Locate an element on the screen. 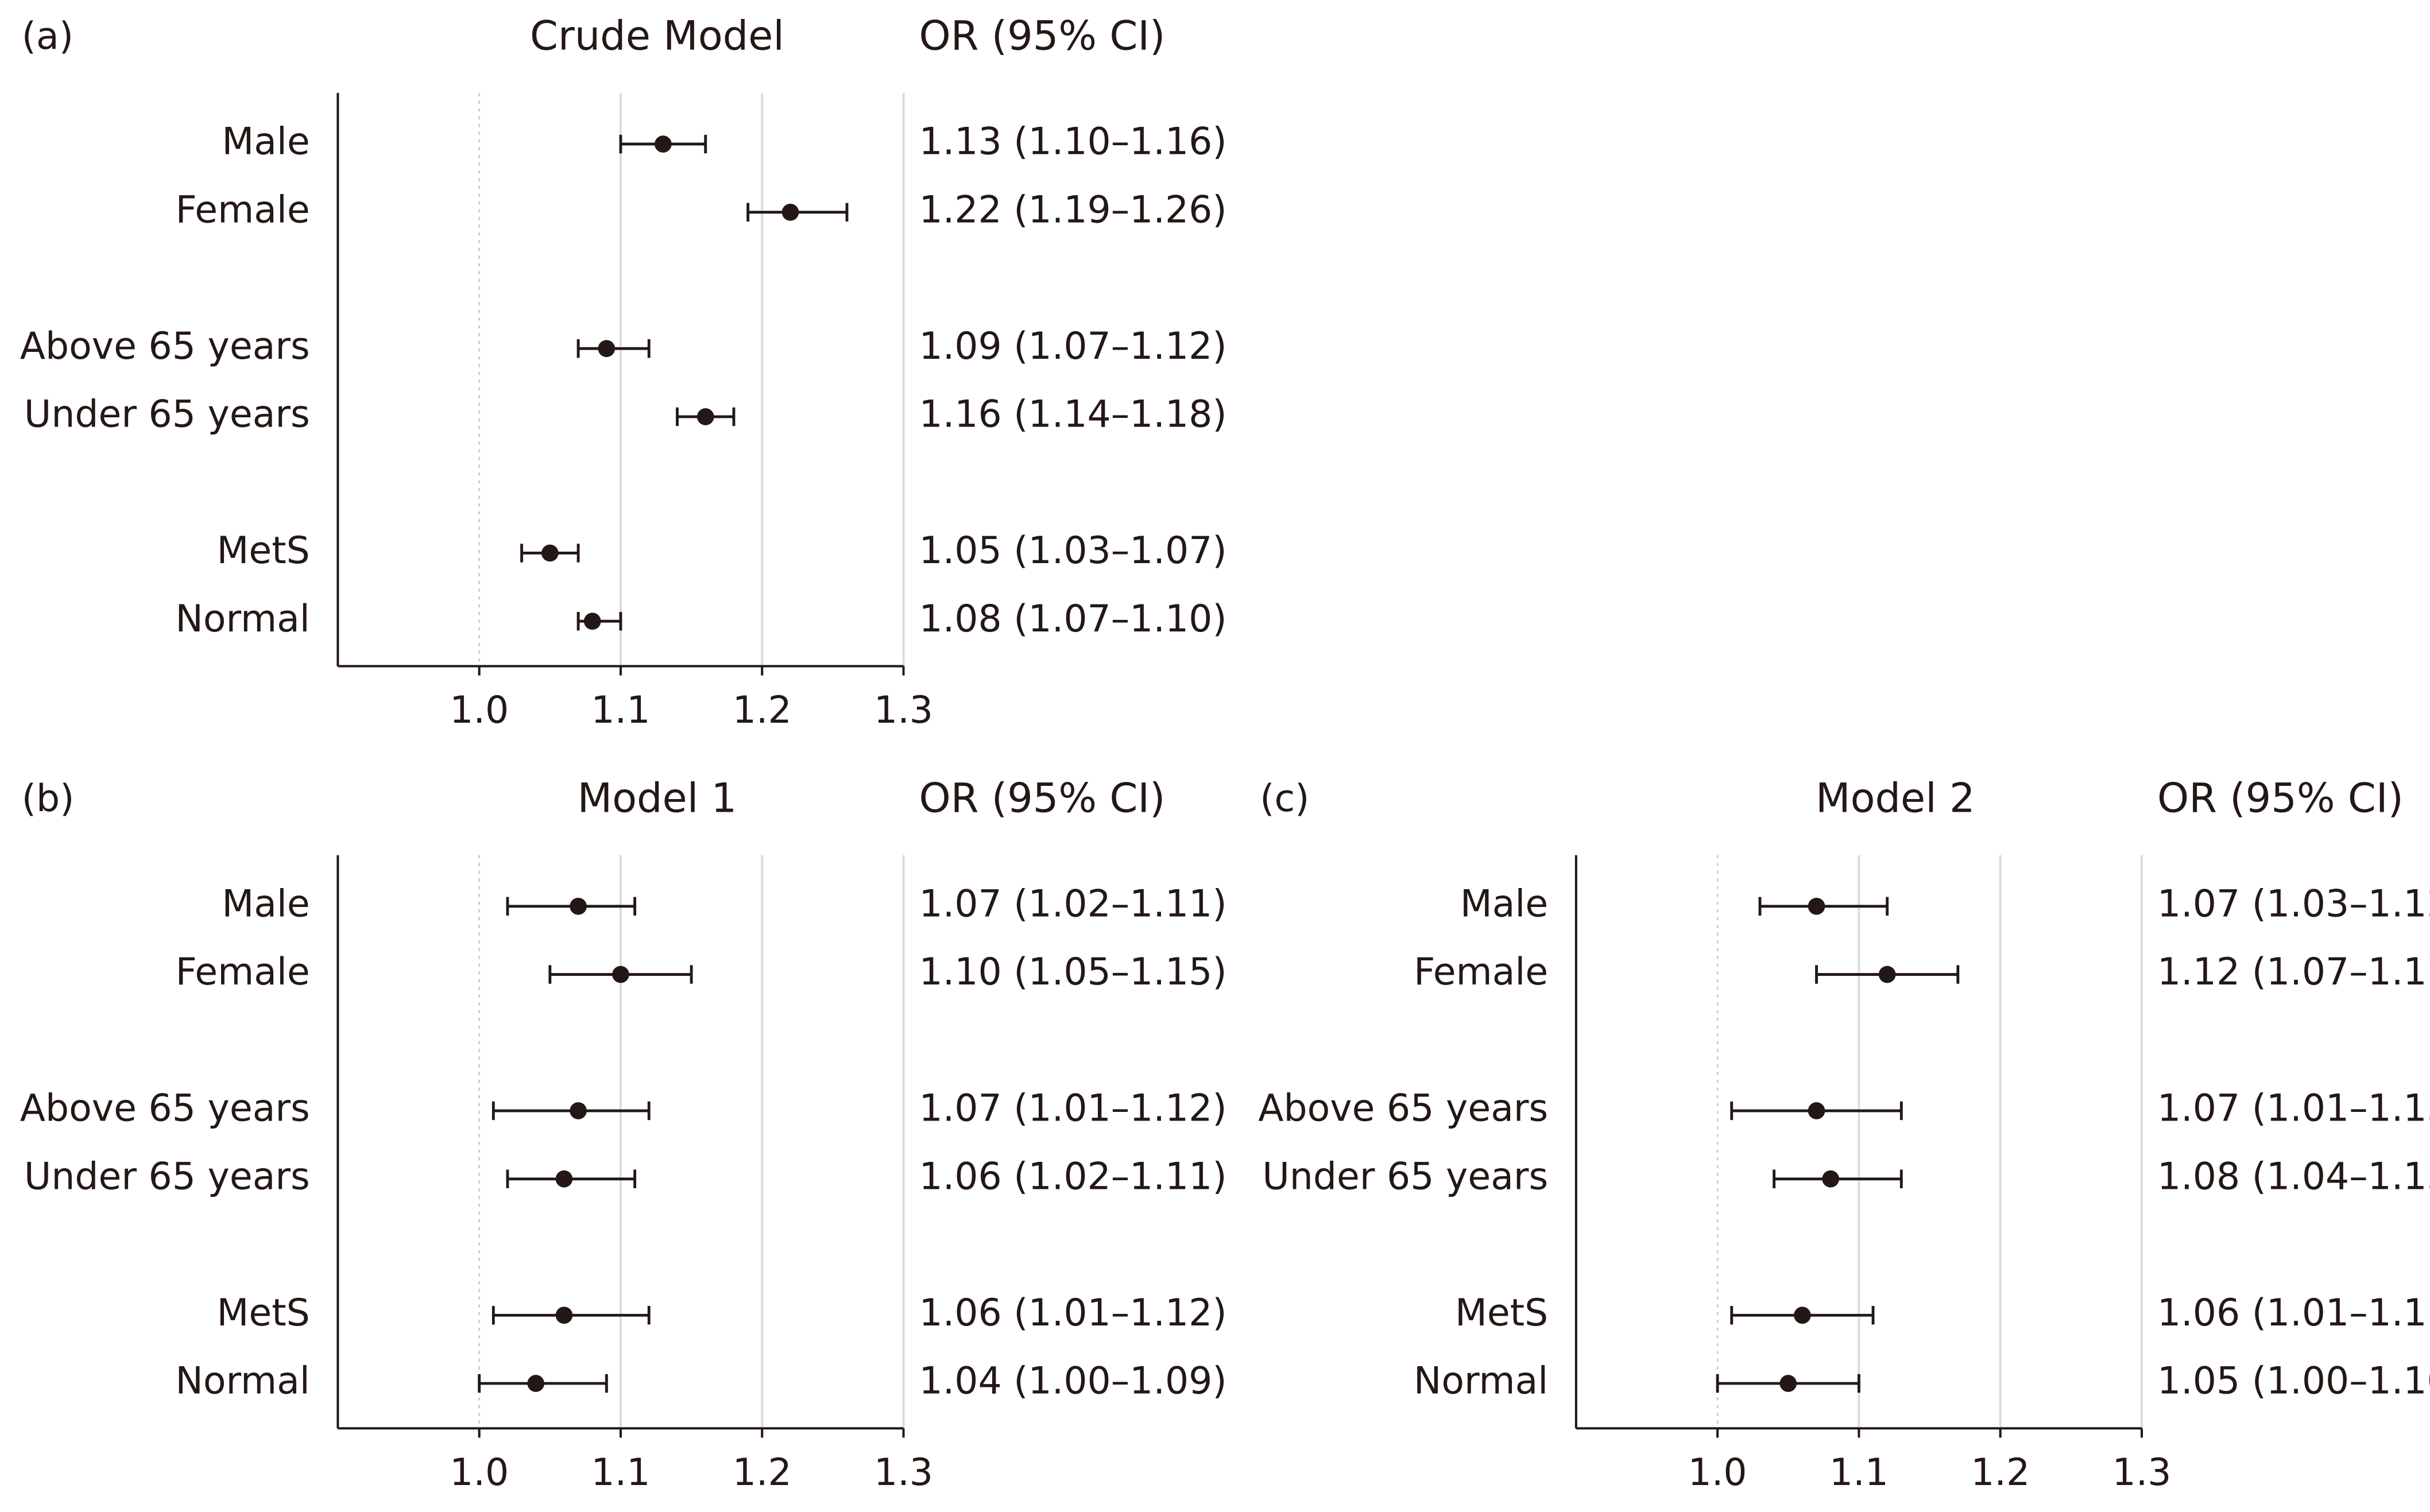 This screenshot has height=1512, width=2430. value-label: 1.07 (1.01–1.12) is located at coordinates (1072, 1108).